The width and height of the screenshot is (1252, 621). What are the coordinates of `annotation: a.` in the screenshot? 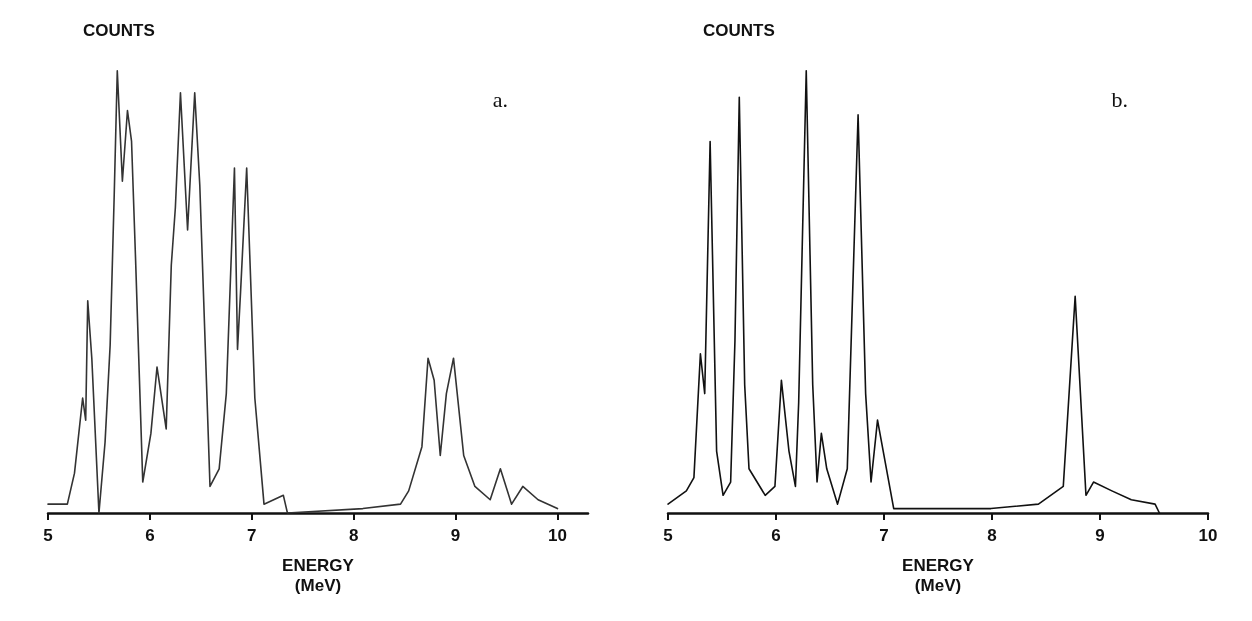 It's located at (500, 99).